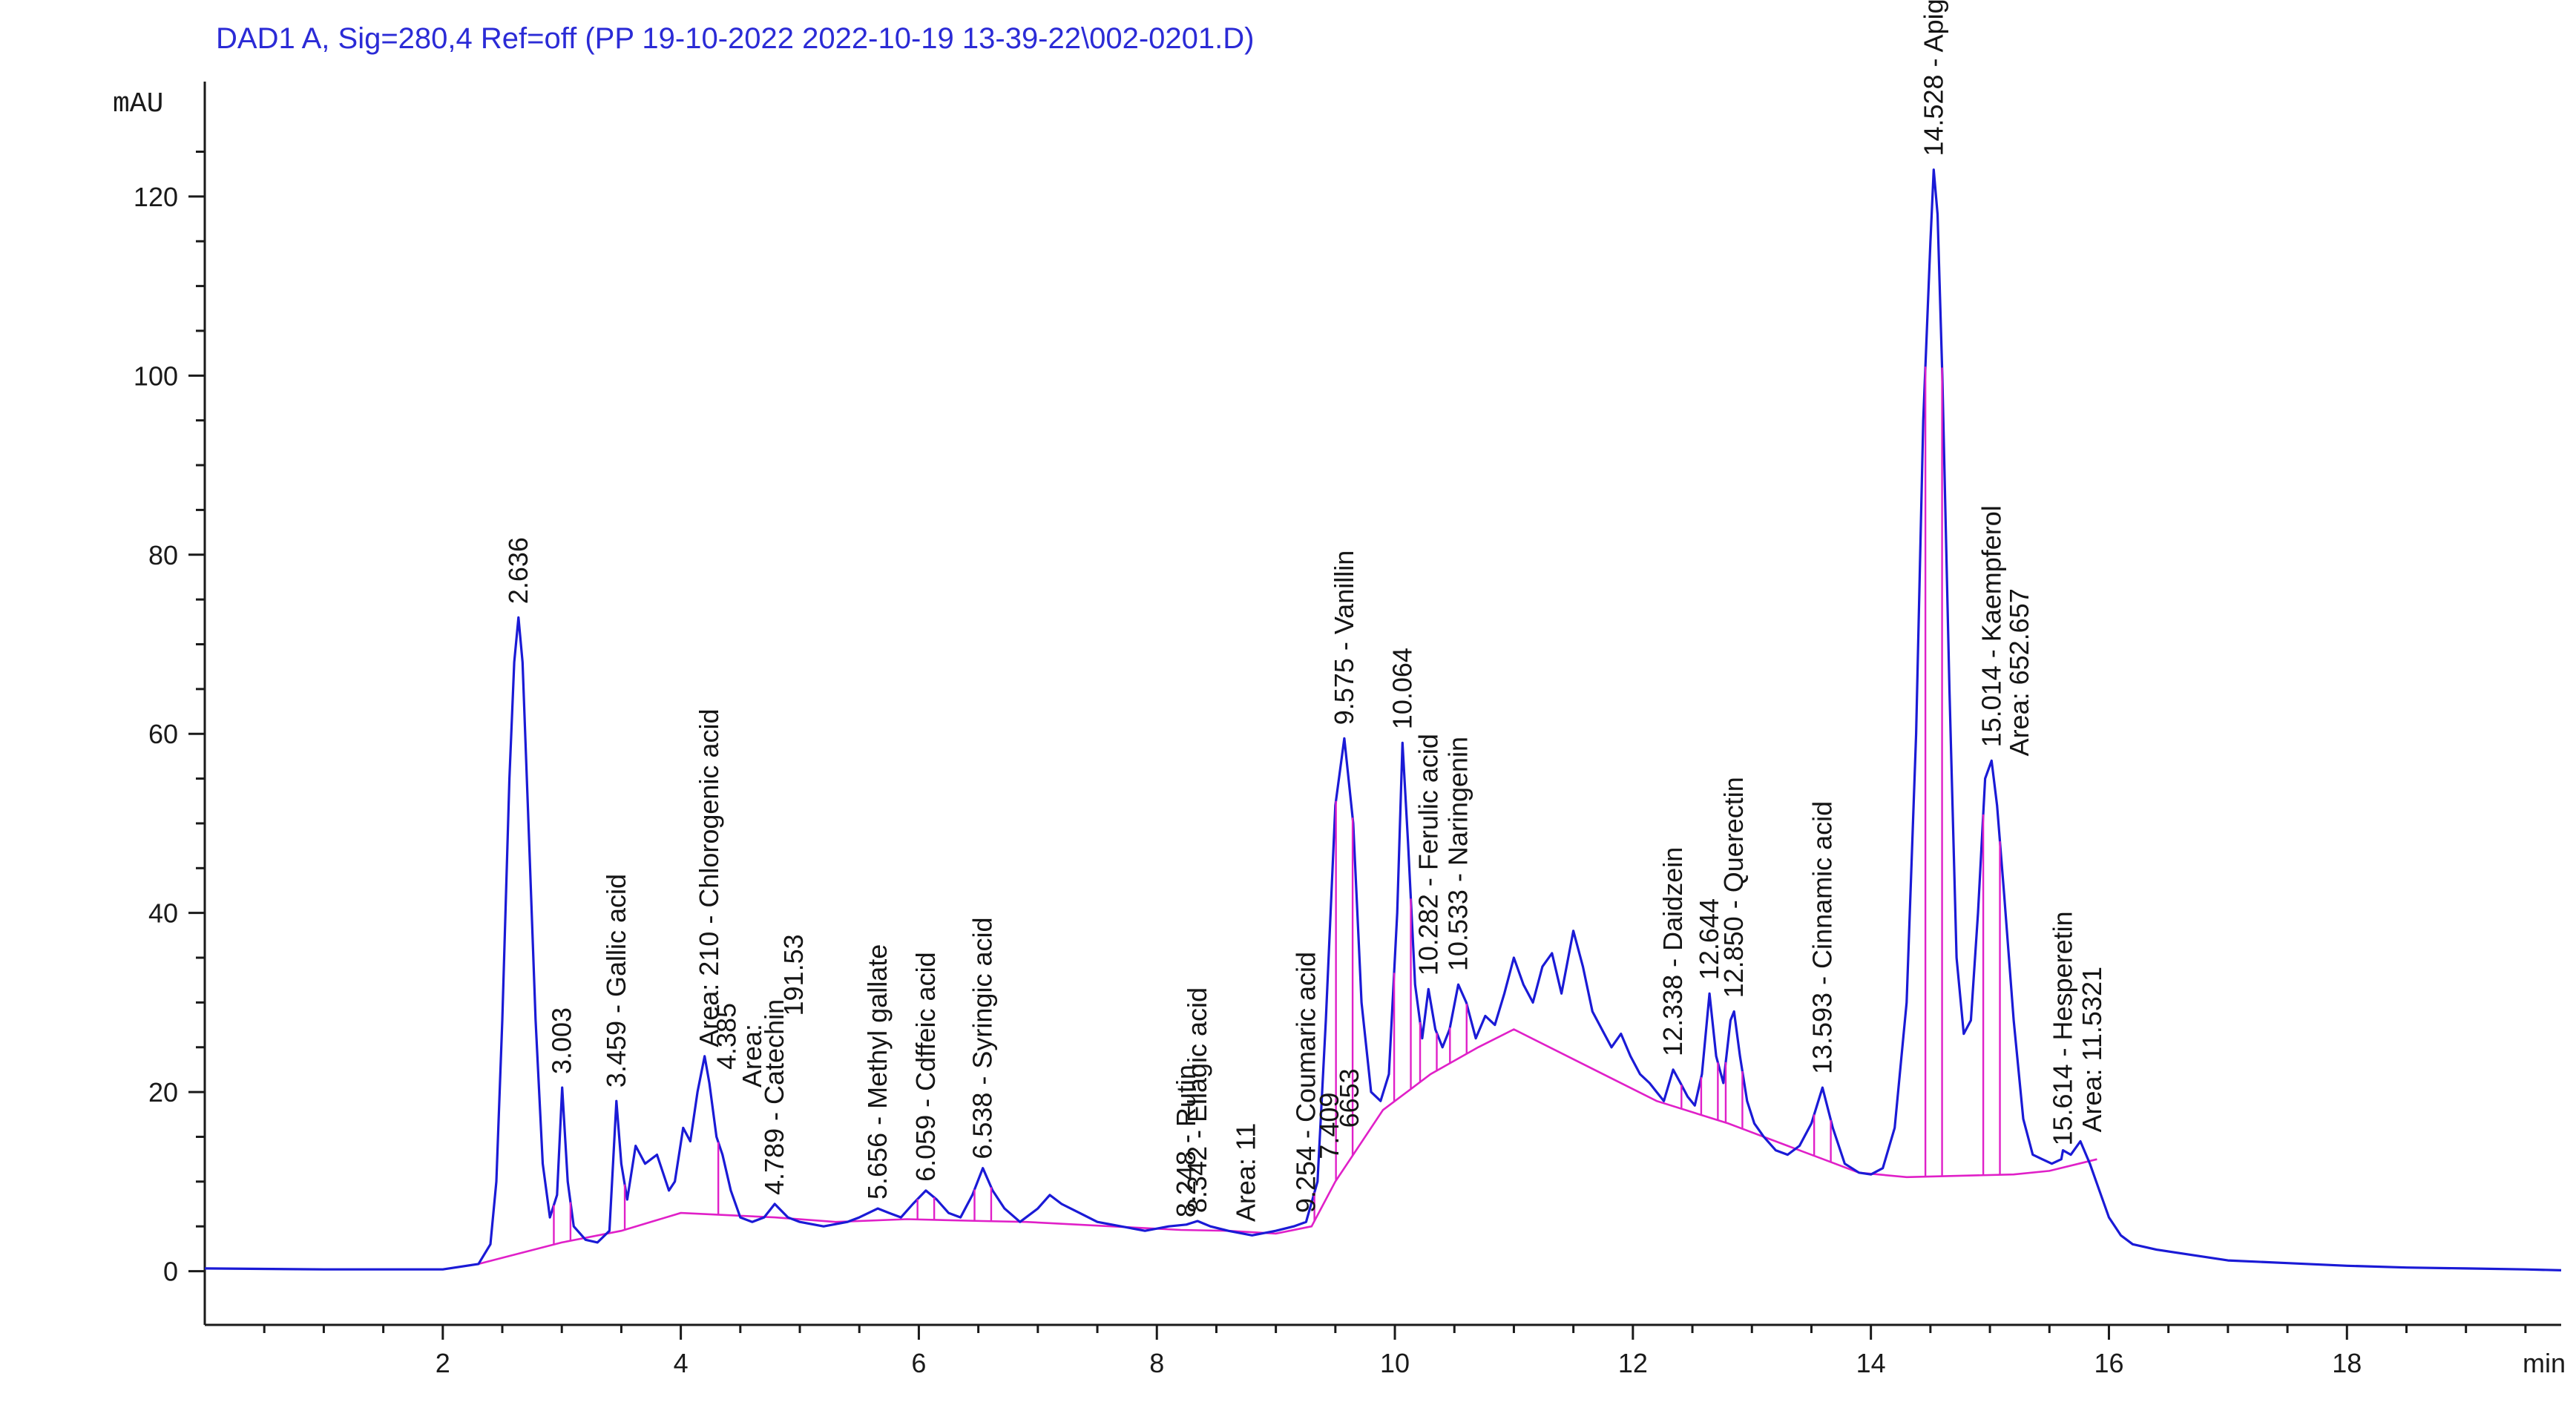 The image size is (2576, 1405). I want to click on peak-label: 4.385, so click(726, 1036).